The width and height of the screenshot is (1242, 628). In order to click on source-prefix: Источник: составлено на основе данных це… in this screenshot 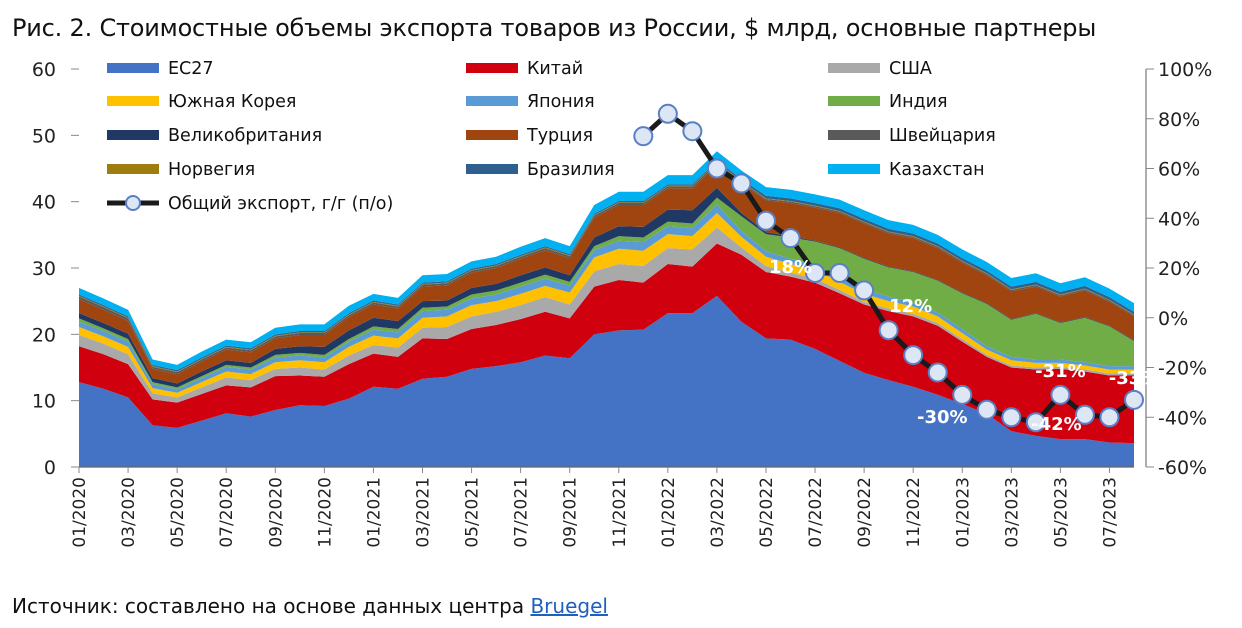, I will do `click(271, 606)`.